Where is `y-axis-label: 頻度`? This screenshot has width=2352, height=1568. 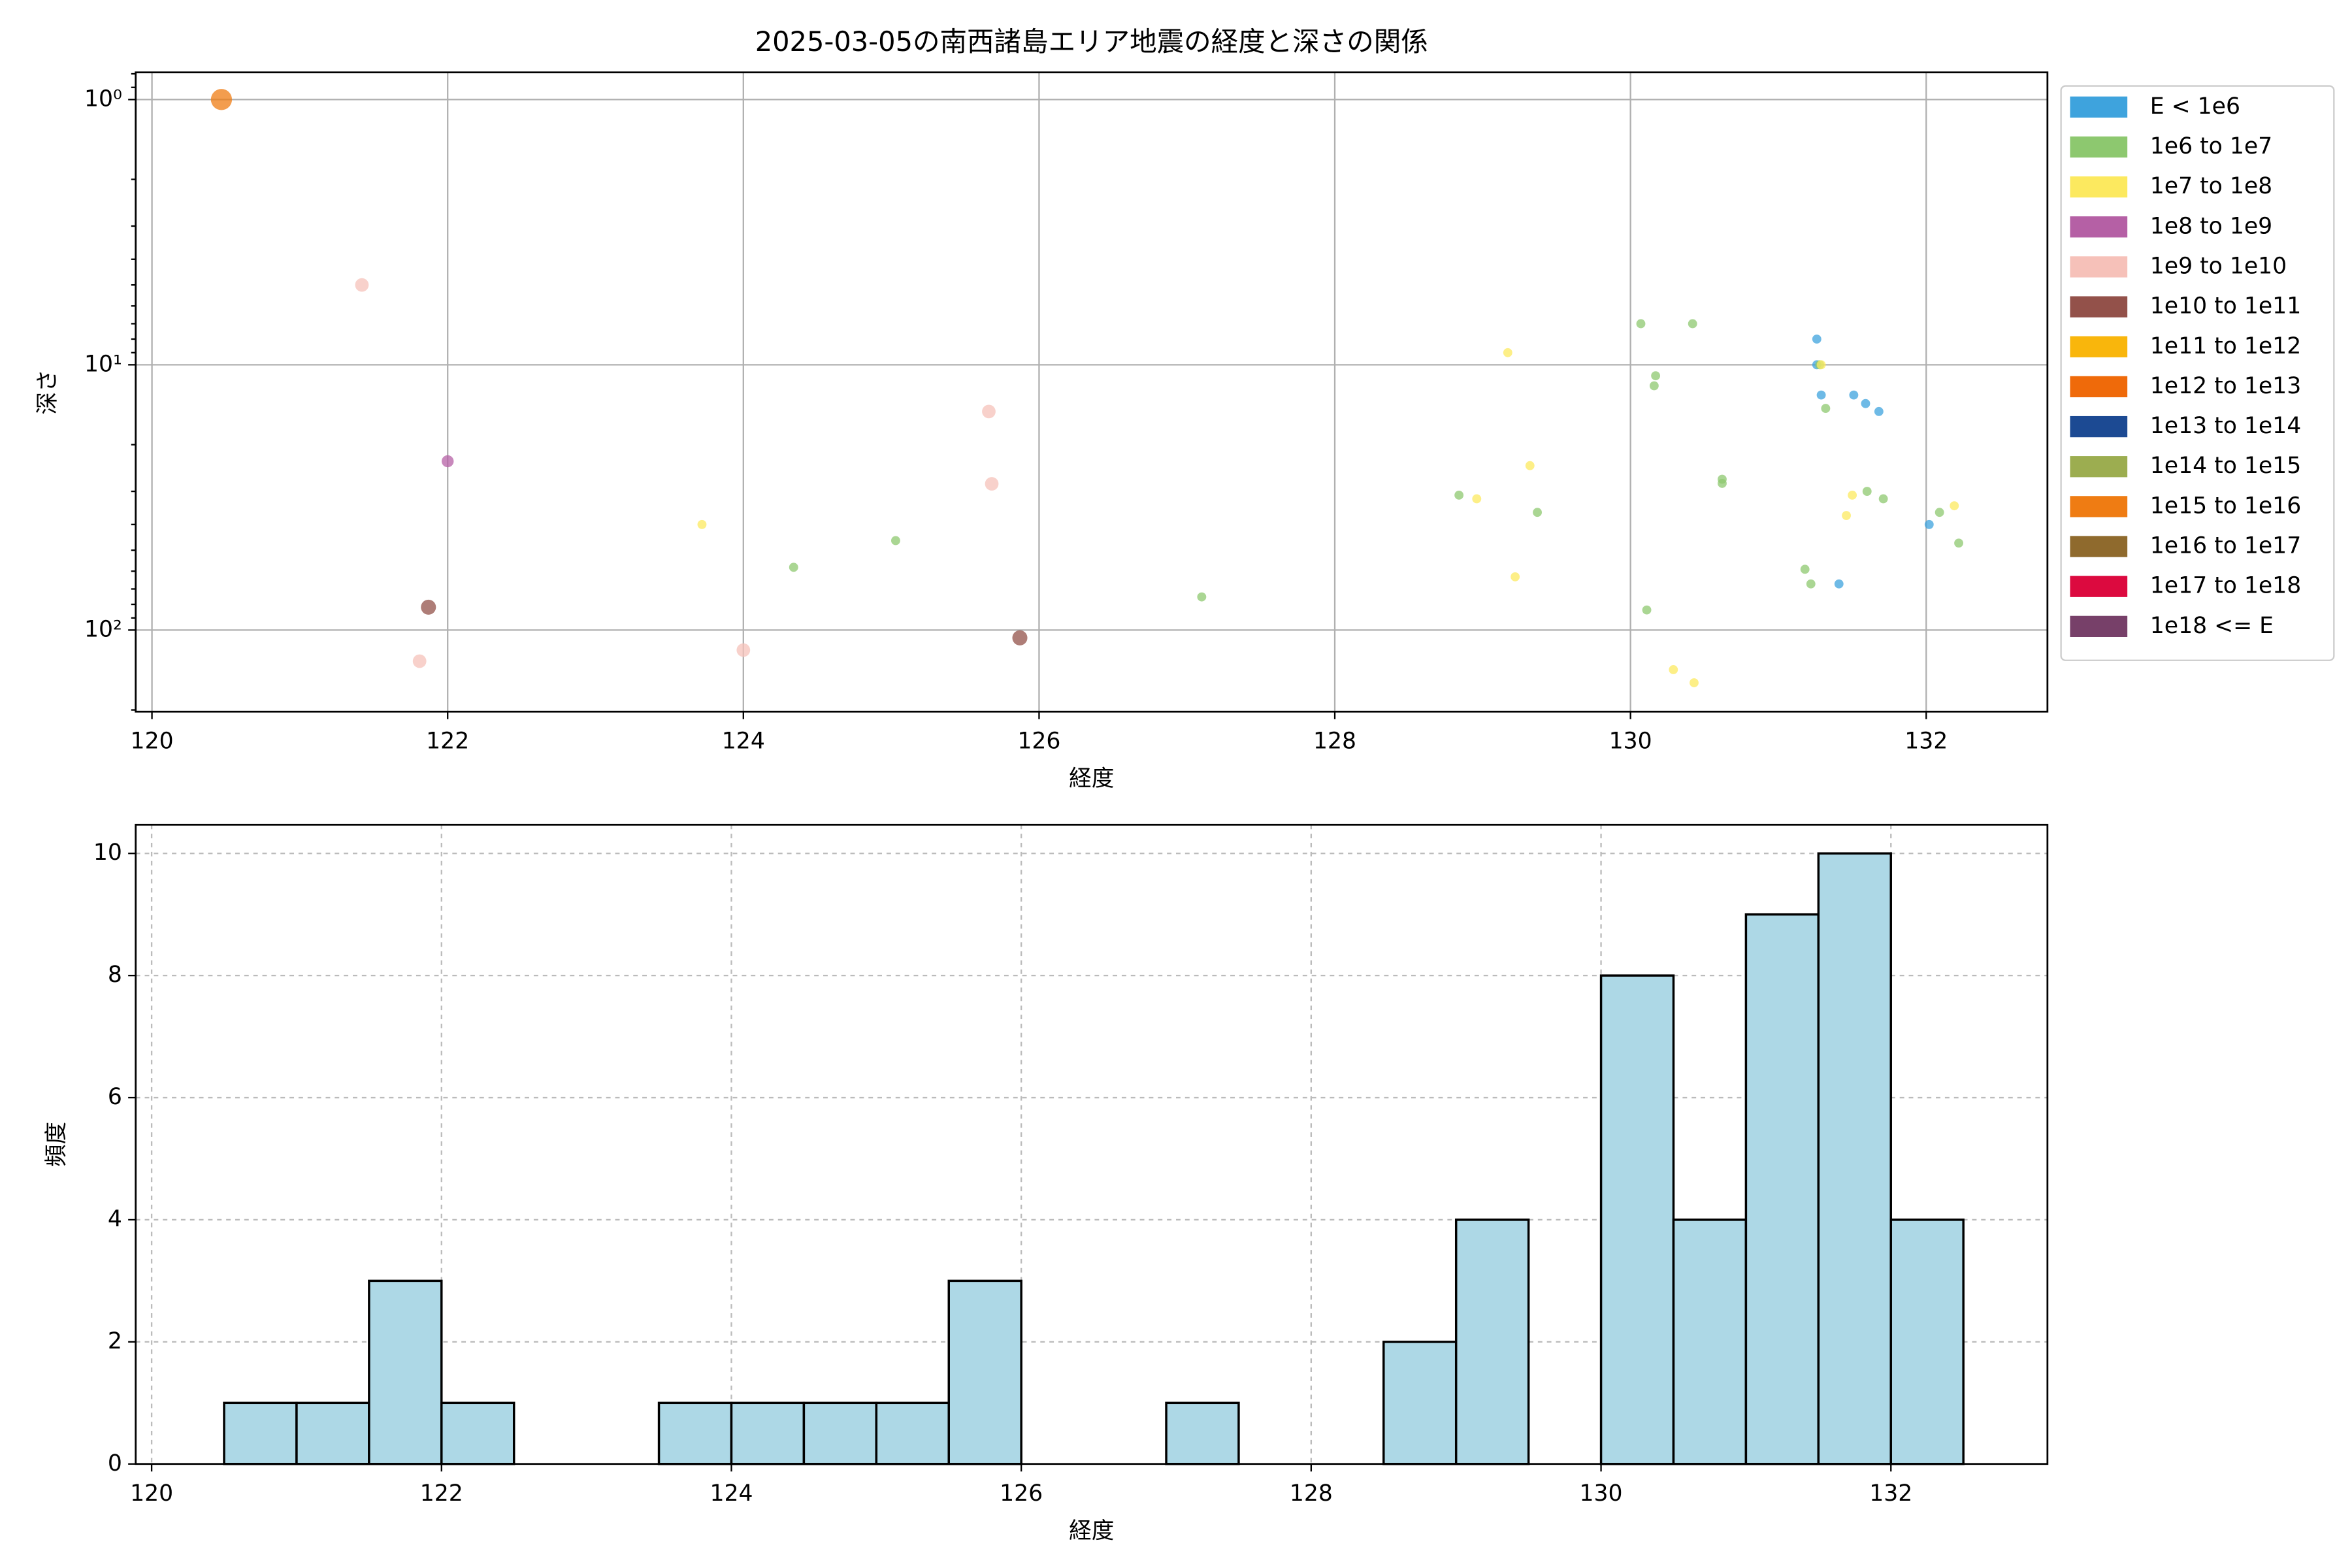
y-axis-label: 頻度 is located at coordinates (57, 1144).